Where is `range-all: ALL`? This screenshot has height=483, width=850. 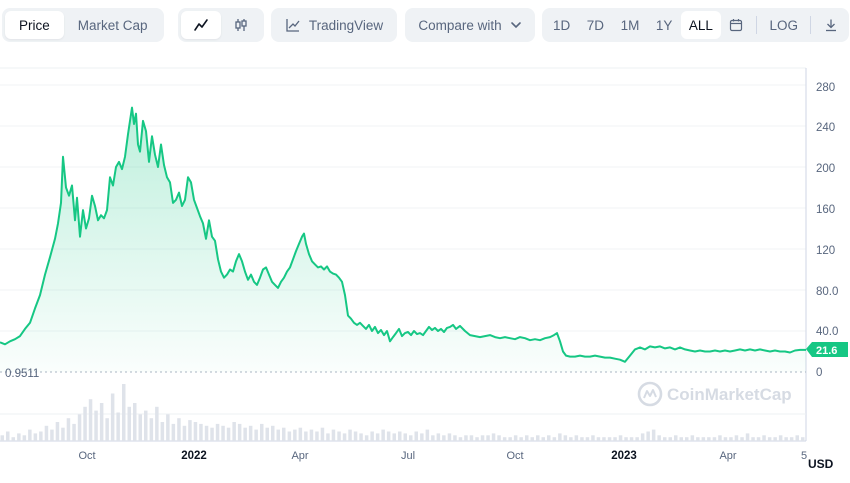 range-all: ALL is located at coordinates (700, 25).